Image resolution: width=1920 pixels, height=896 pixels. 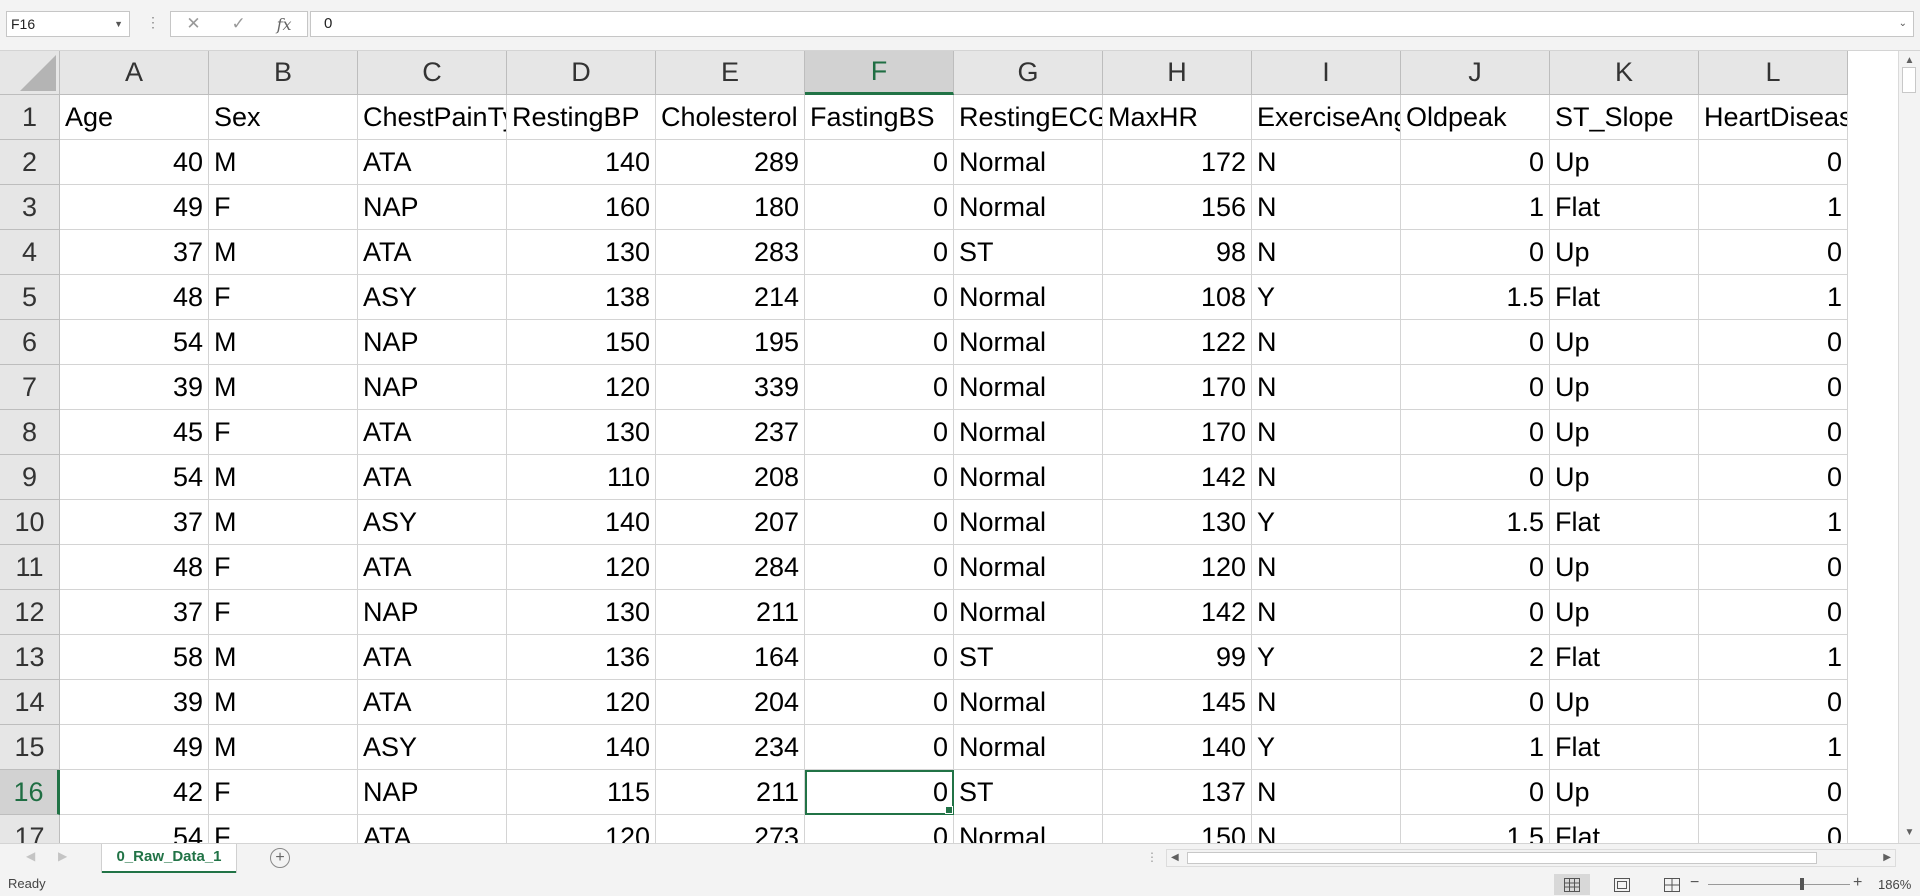 What do you see at coordinates (1475, 342) in the screenshot?
I see `cell-j6: 0` at bounding box center [1475, 342].